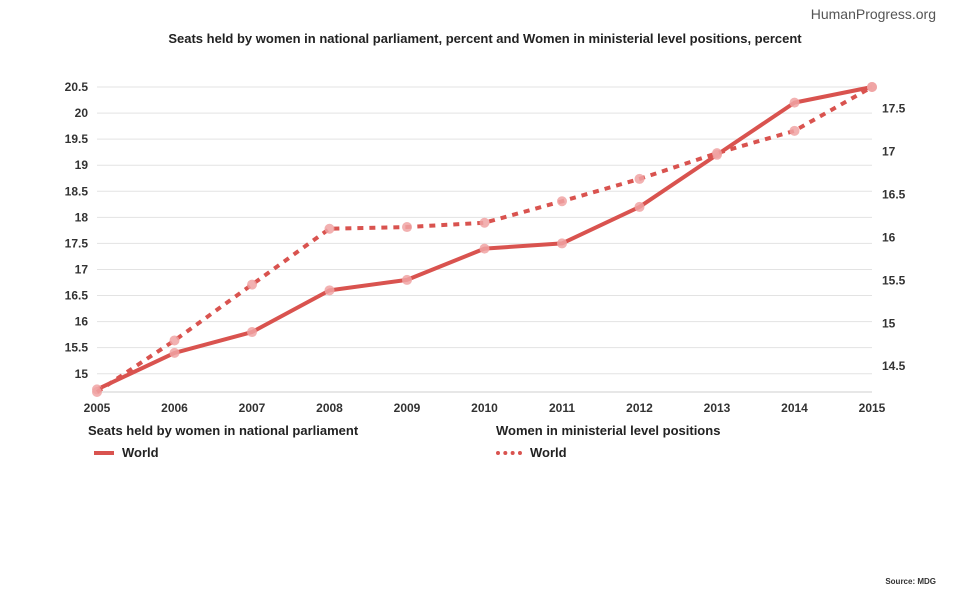 The height and width of the screenshot is (600, 970). Describe the element at coordinates (77, 139) in the screenshot. I see `y-left-tick-label: 19.5` at that location.